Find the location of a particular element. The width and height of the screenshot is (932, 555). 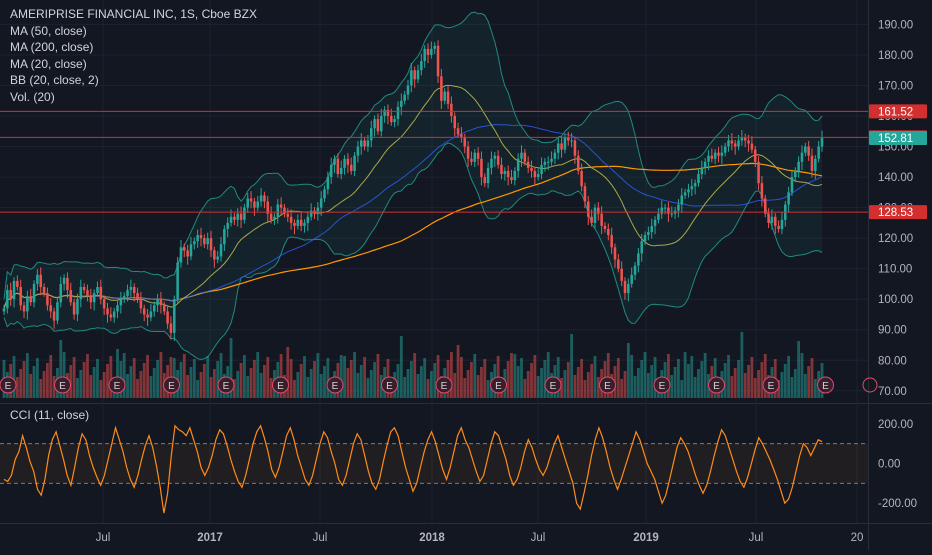

indicator-bb: BB (20, close, 2) is located at coordinates (54, 80).